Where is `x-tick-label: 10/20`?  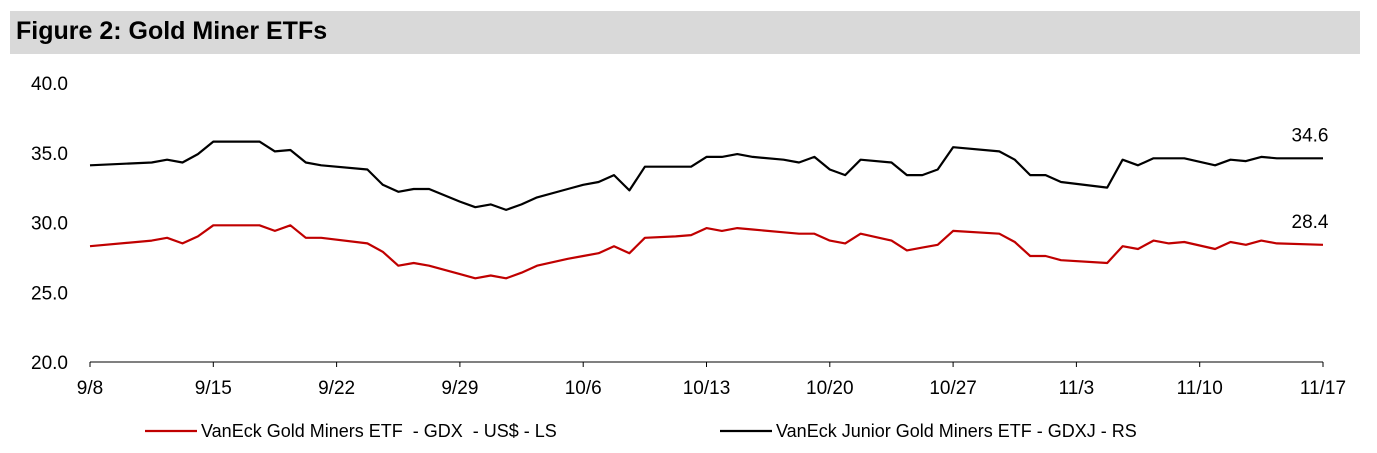 x-tick-label: 10/20 is located at coordinates (830, 388).